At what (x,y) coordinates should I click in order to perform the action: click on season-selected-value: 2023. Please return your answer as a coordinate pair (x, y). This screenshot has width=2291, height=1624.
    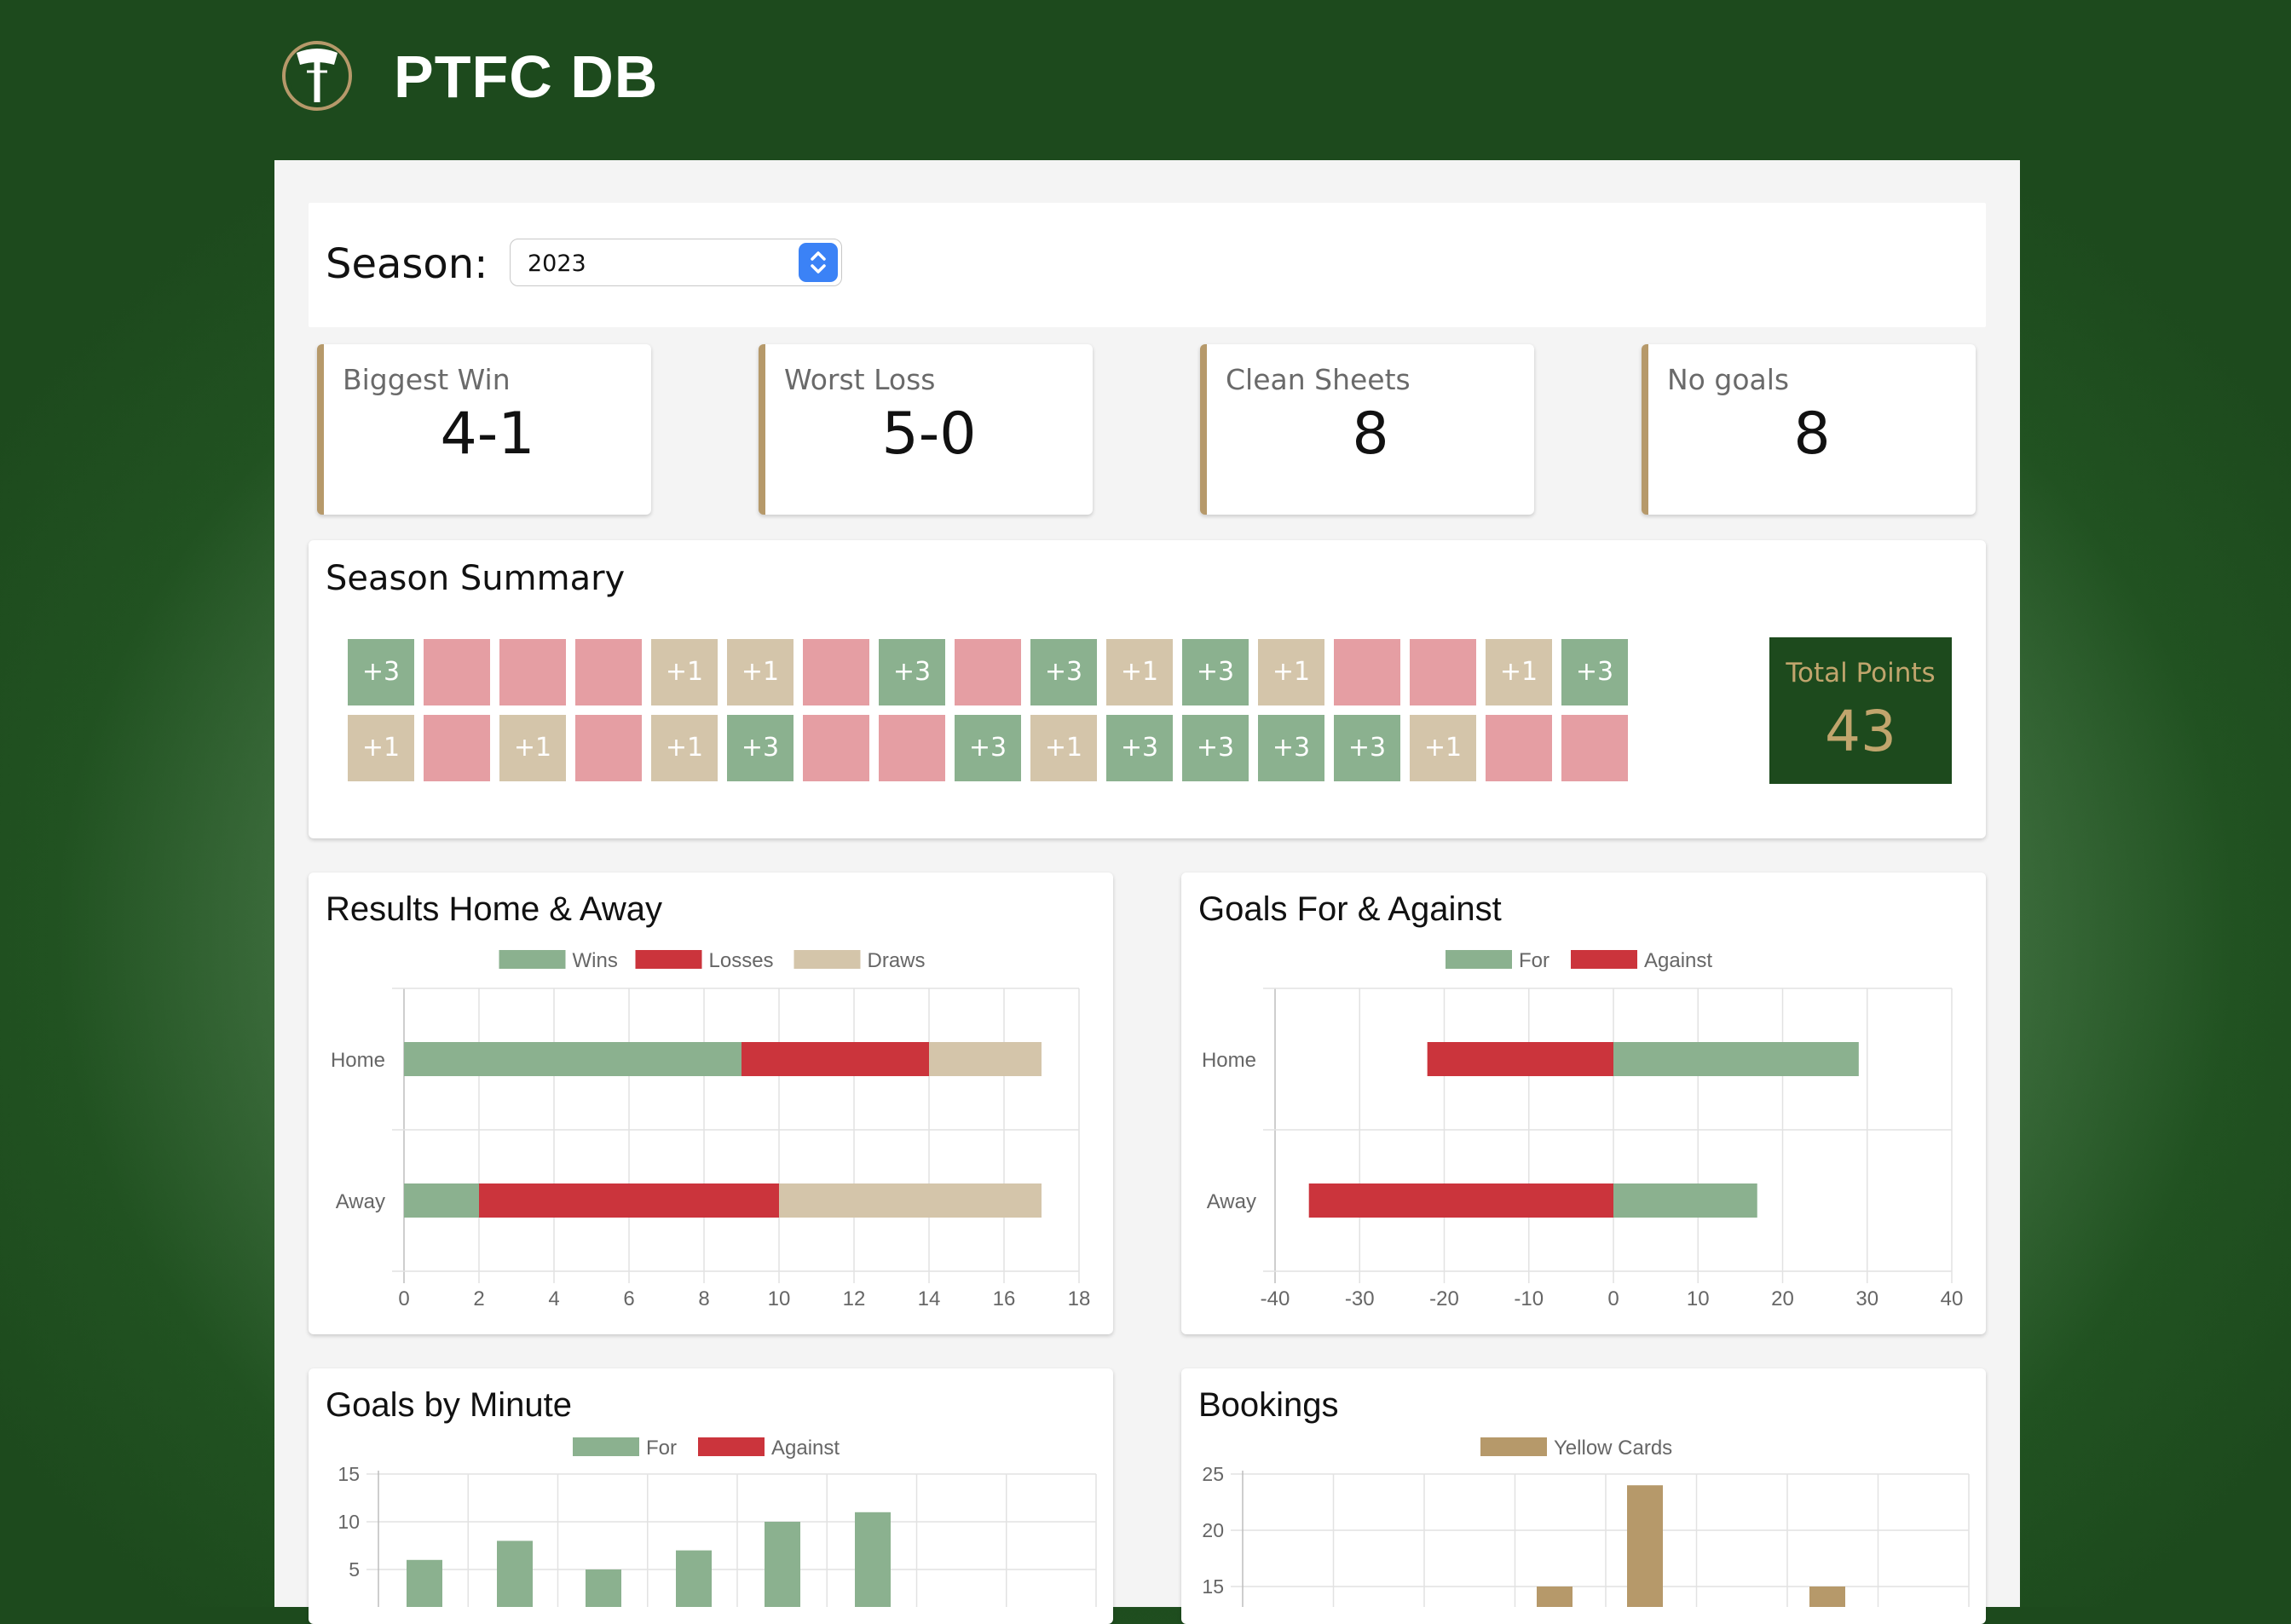
    Looking at the image, I should click on (557, 264).